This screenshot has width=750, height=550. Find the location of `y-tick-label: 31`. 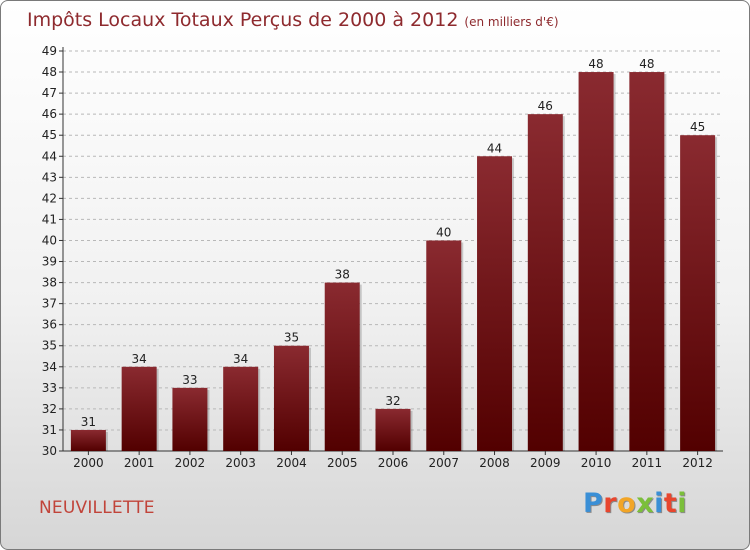

y-tick-label: 31 is located at coordinates (49, 430).